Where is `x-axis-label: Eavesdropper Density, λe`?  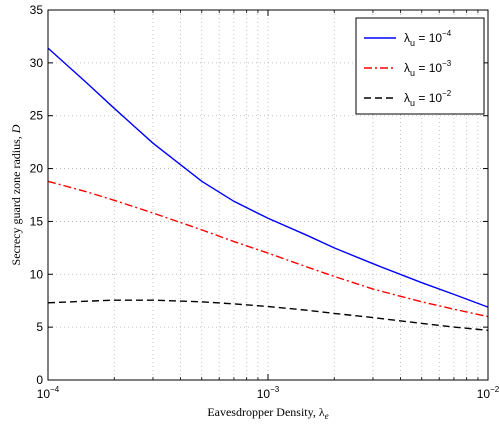
x-axis-label: Eavesdropper Density, λe is located at coordinates (267, 413).